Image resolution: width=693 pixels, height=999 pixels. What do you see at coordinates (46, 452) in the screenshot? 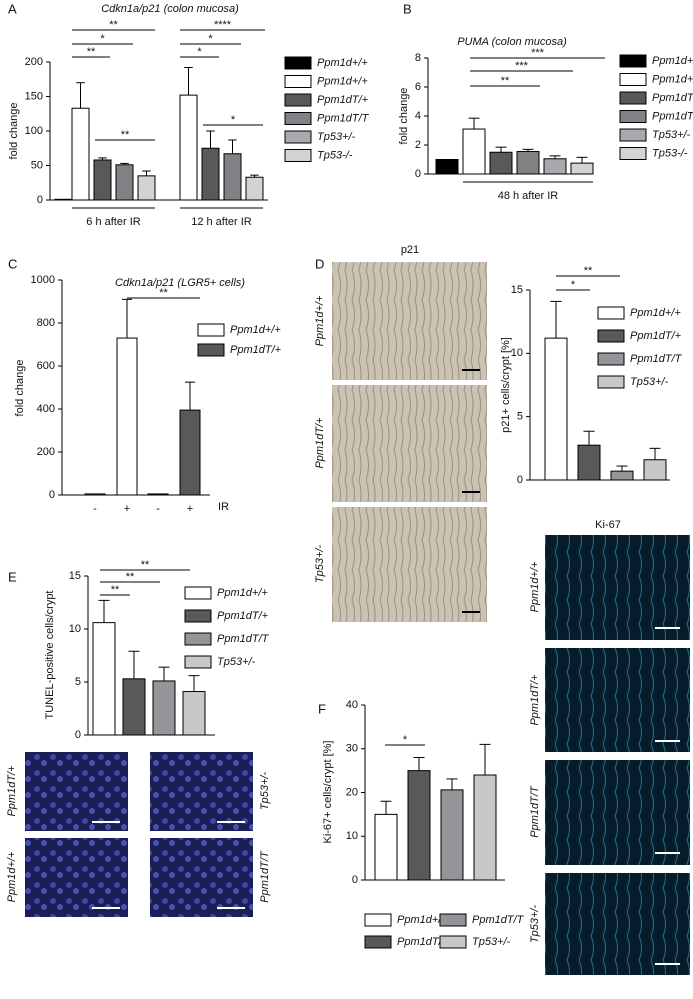
I see `y-tick-label: 200` at bounding box center [46, 452].